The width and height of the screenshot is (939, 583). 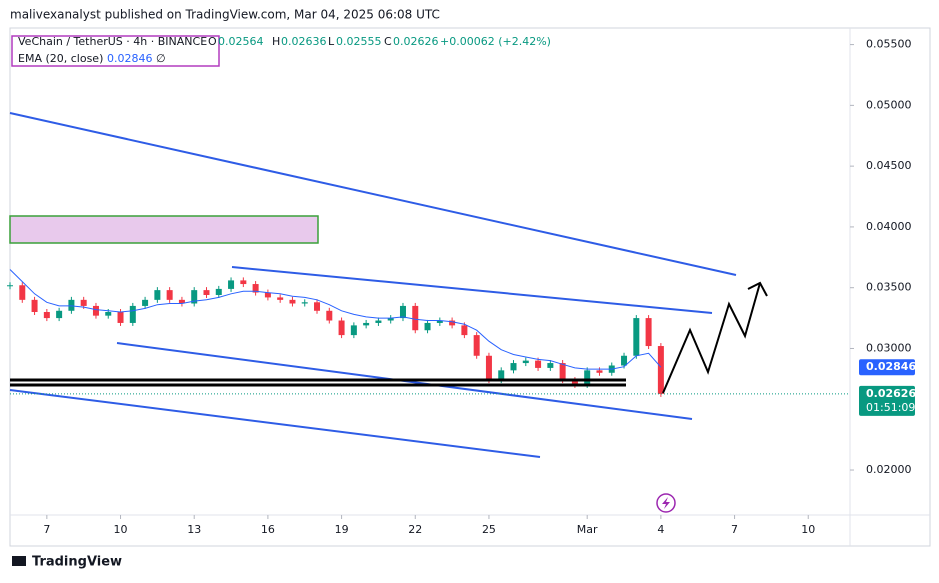 What do you see at coordinates (331, 41) in the screenshot?
I see `legend-label: L` at bounding box center [331, 41].